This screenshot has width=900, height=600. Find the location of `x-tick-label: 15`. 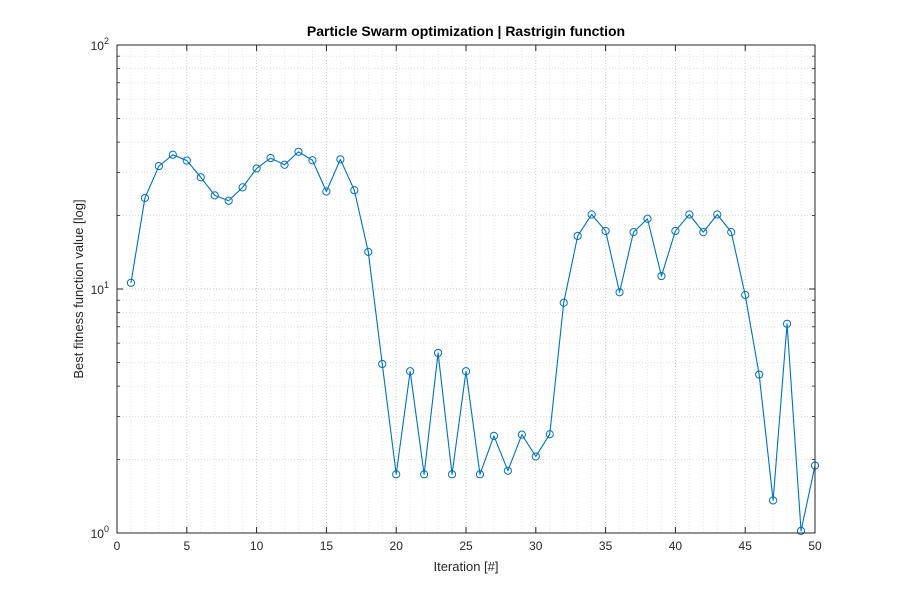

x-tick-label: 15 is located at coordinates (327, 546).